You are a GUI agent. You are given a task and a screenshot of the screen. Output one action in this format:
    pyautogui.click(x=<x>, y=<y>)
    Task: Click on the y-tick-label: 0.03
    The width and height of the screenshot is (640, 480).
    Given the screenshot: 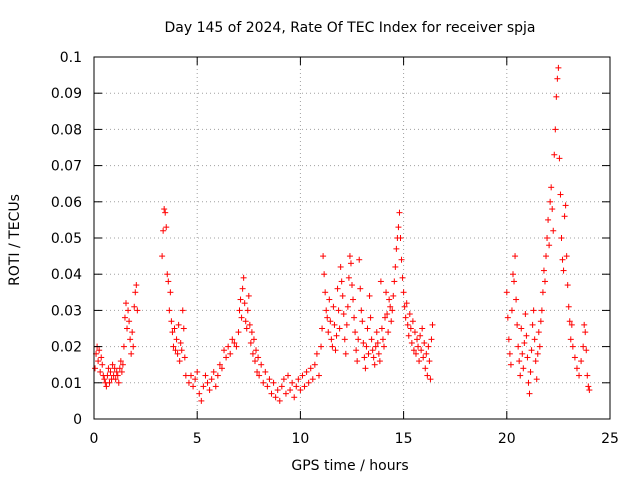 What is the action you would take?
    pyautogui.click(x=66, y=311)
    